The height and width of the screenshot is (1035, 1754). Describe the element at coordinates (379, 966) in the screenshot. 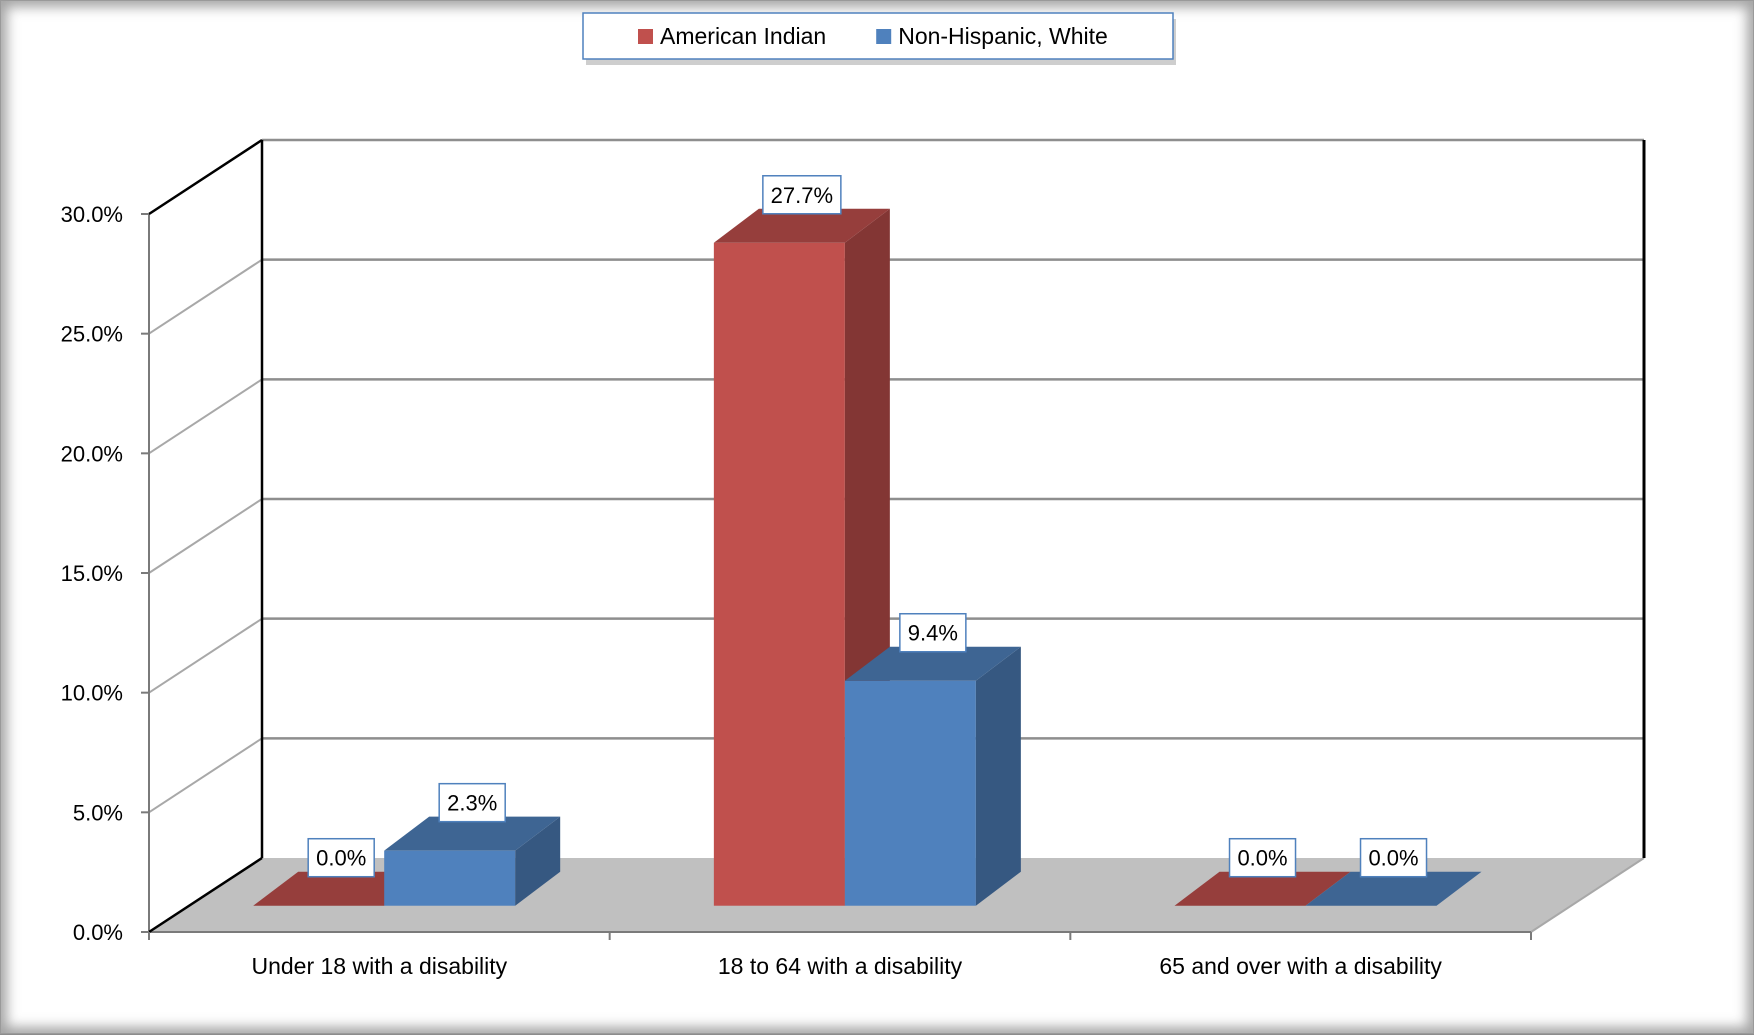

I see `x-category-label: Under 18 with a disability` at that location.